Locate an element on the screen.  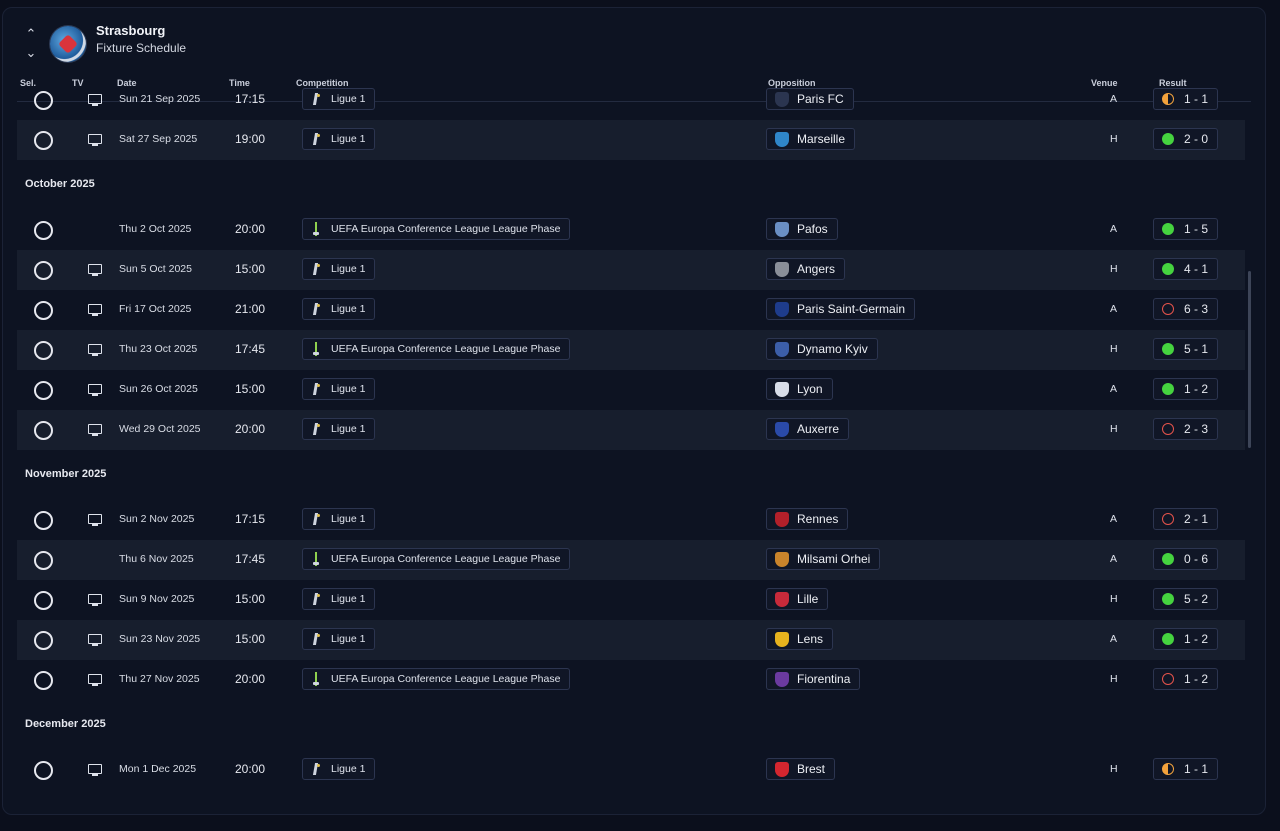
column-header-opposition: Opposition is located at coordinates (792, 83).